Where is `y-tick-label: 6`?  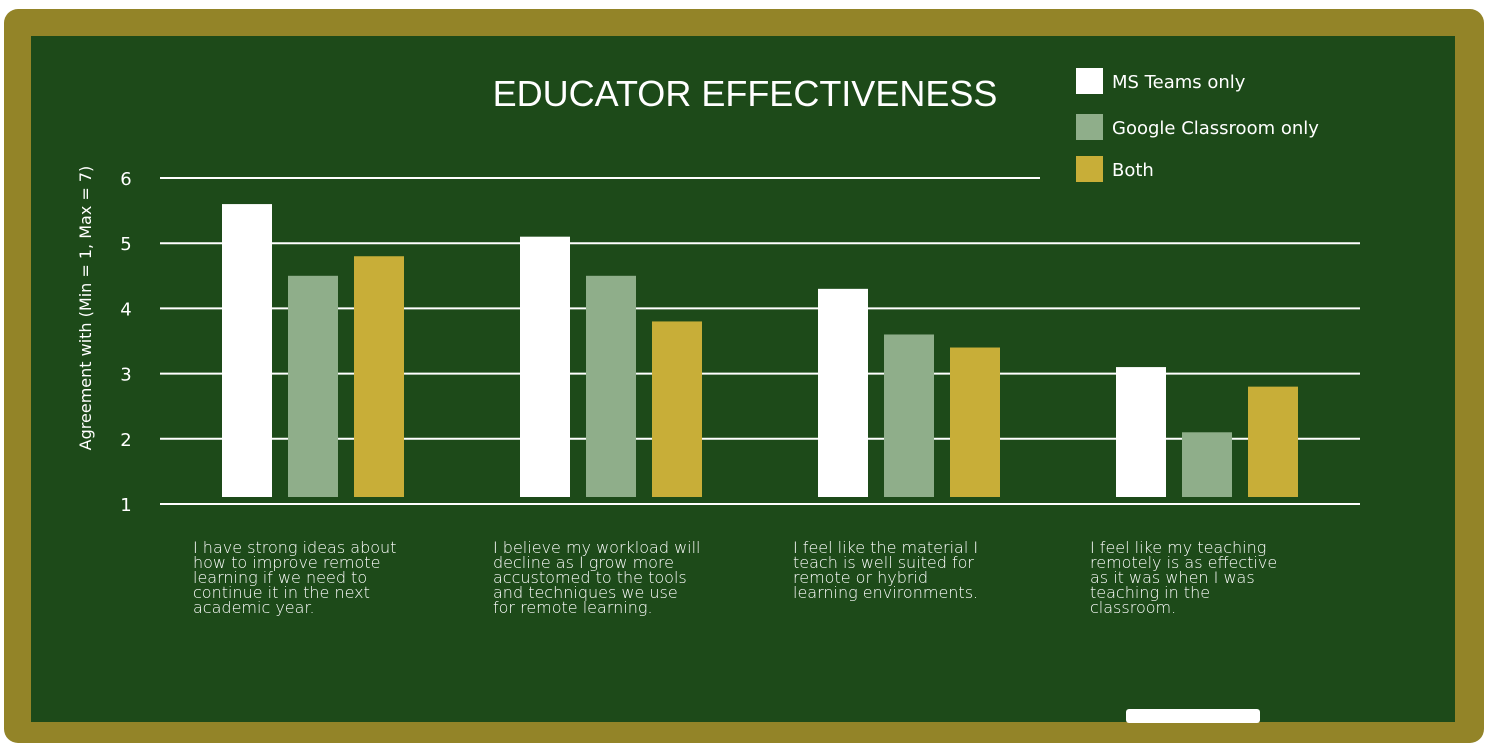 y-tick-label: 6 is located at coordinates (125, 179).